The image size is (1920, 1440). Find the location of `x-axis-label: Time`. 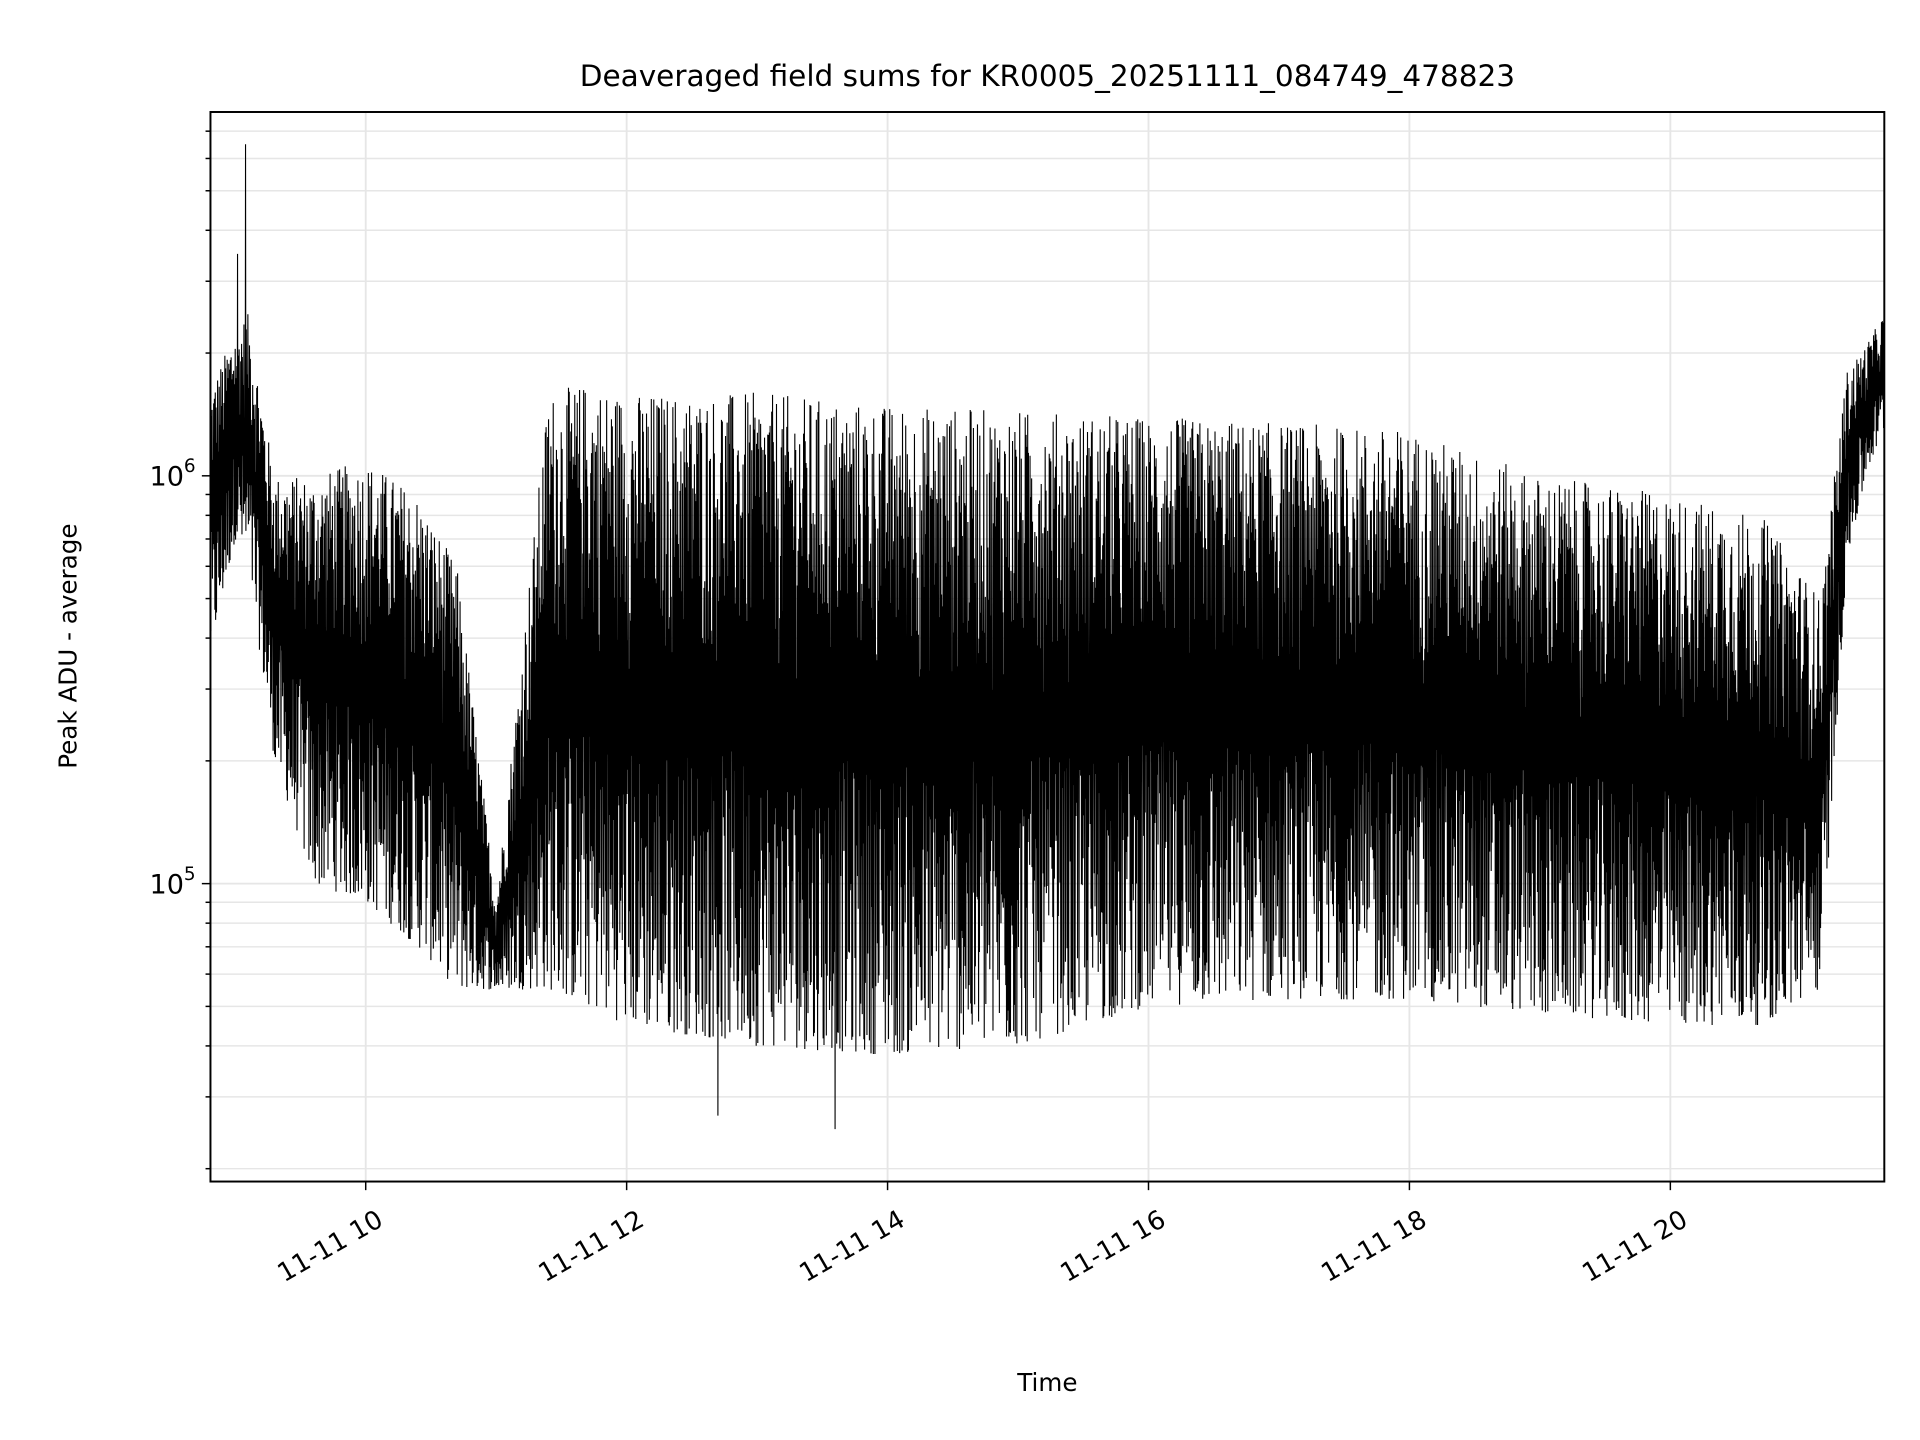

x-axis-label: Time is located at coordinates (1046, 1382).